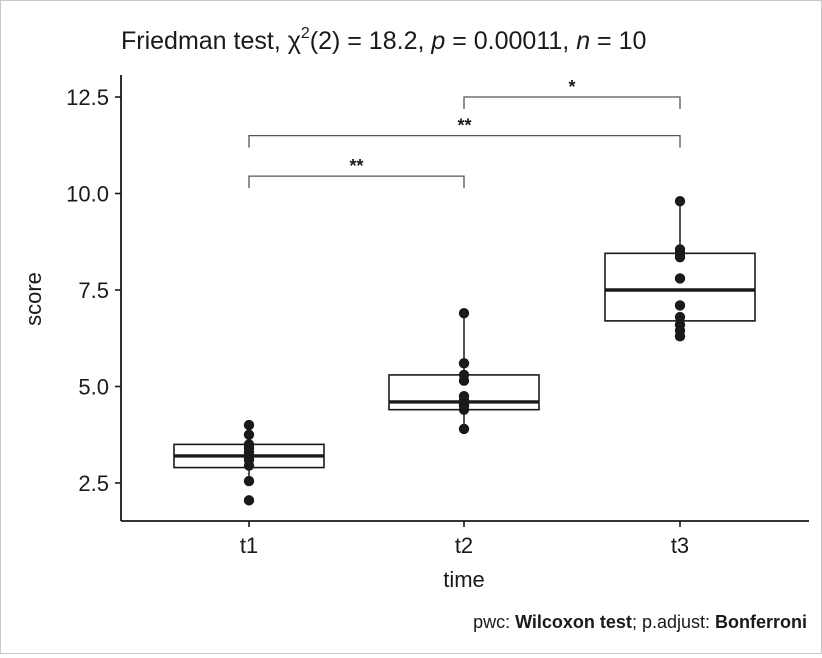  Describe the element at coordinates (464, 579) in the screenshot. I see `x-axis-label: time` at that location.